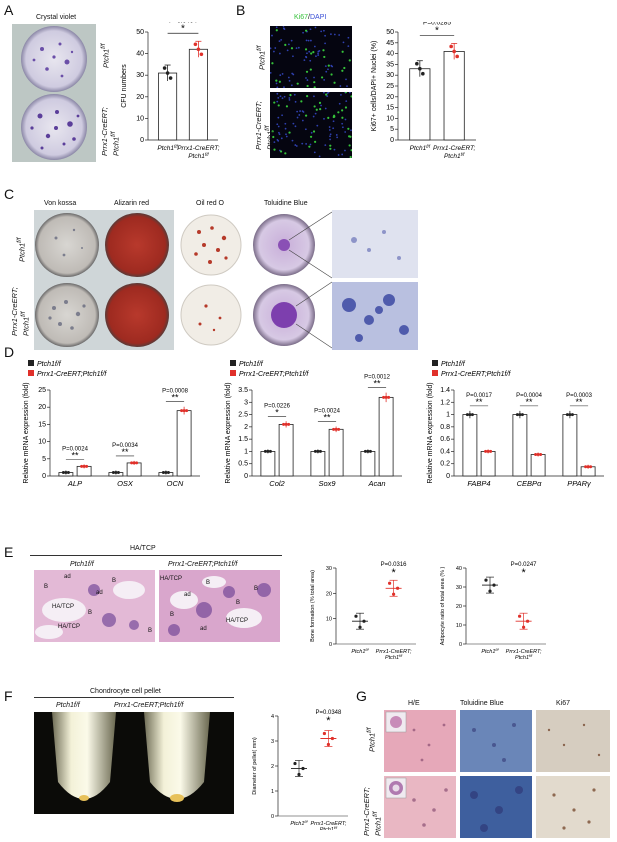 This screenshot has width=617, height=842. What do you see at coordinates (246, 451) in the screenshot?
I see `y-tick-label: 1` at bounding box center [246, 451].